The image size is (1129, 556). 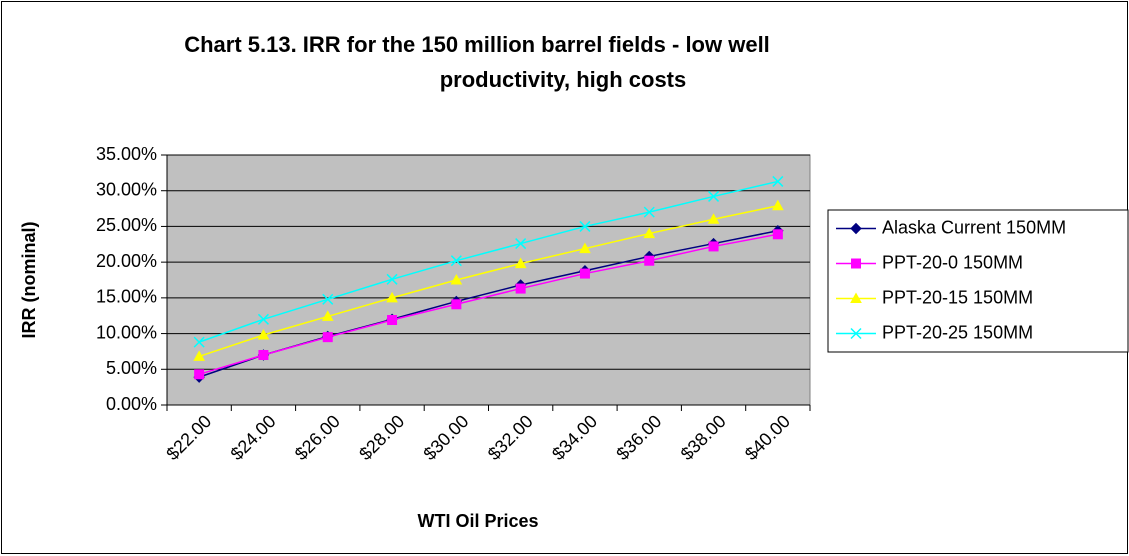 I want to click on y-tick-label: 15.00%, so click(x=126, y=297).